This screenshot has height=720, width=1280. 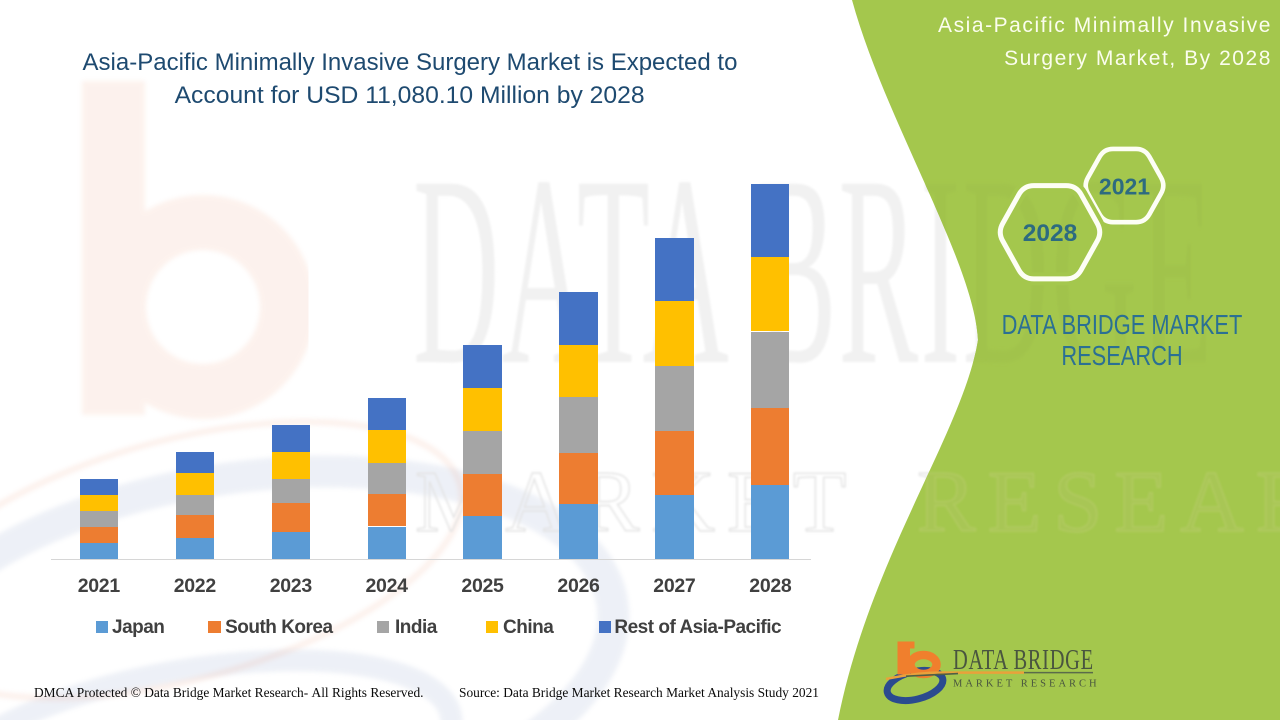 I want to click on svg-text: 2021, so click(x=1124, y=187).